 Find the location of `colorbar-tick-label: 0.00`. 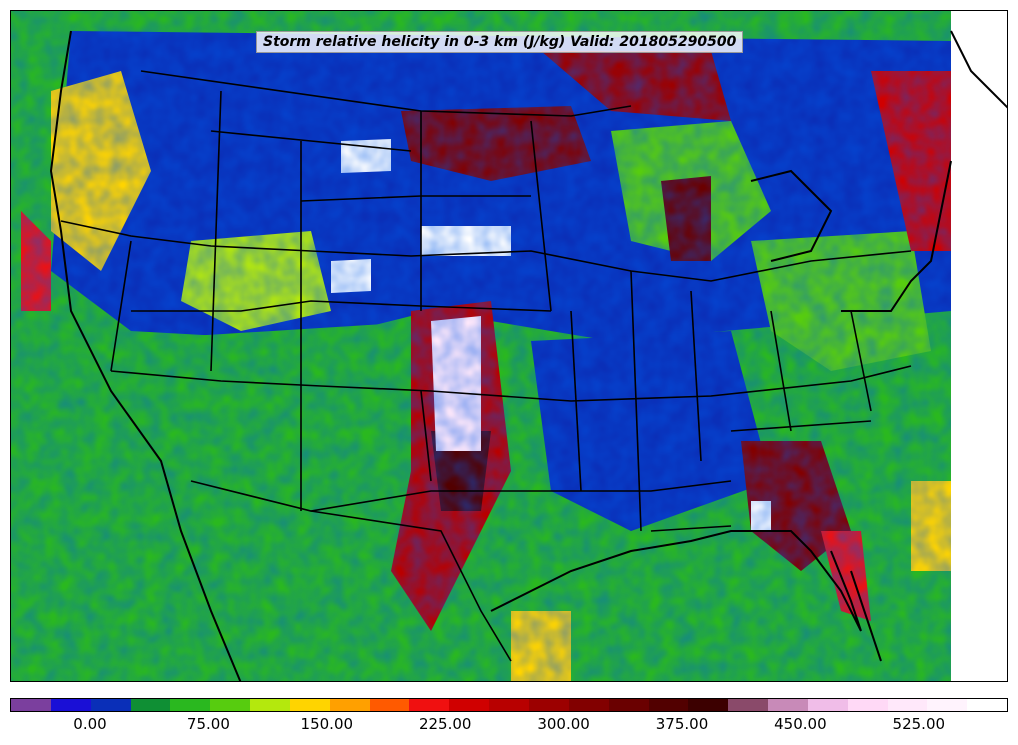

colorbar-tick-label: 0.00 is located at coordinates (90, 724).